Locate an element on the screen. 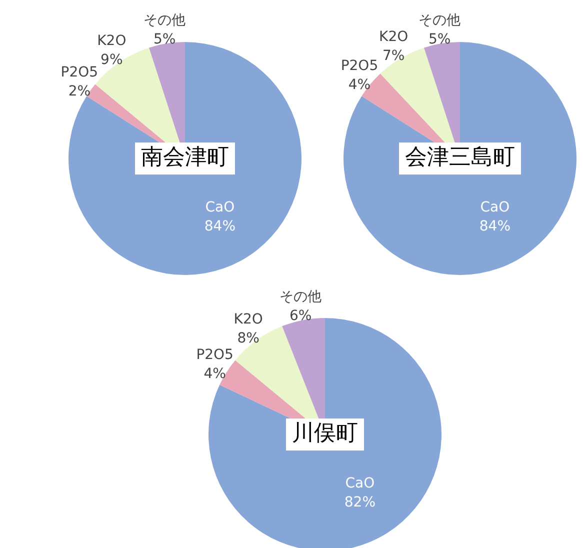  text: 南会津町 is located at coordinates (185, 157).